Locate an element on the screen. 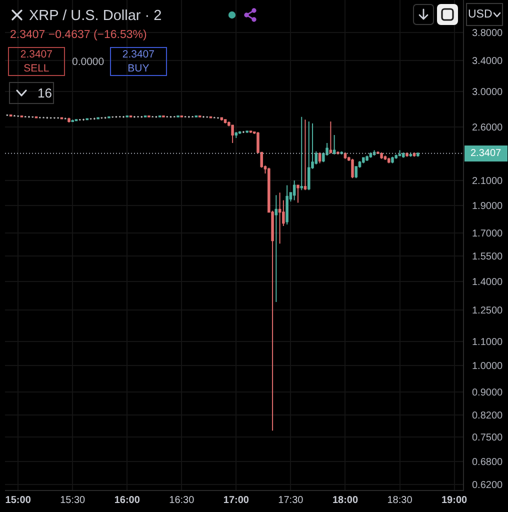  y-tick-label: 0.6200 is located at coordinates (488, 486).